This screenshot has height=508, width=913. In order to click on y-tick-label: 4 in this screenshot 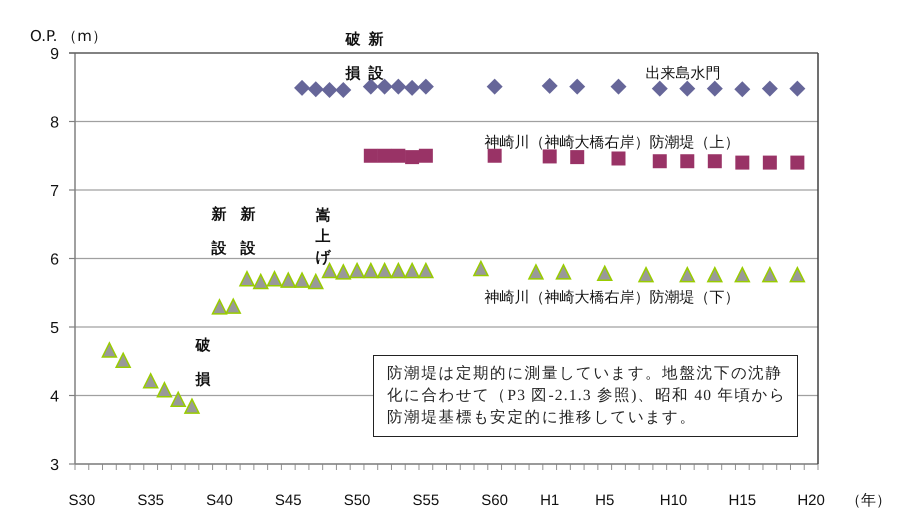, I will do `click(55, 397)`.